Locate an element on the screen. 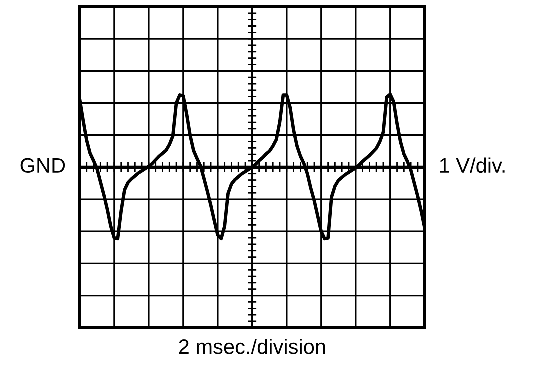 This screenshot has height=368, width=544. text: GND is located at coordinates (43, 166).